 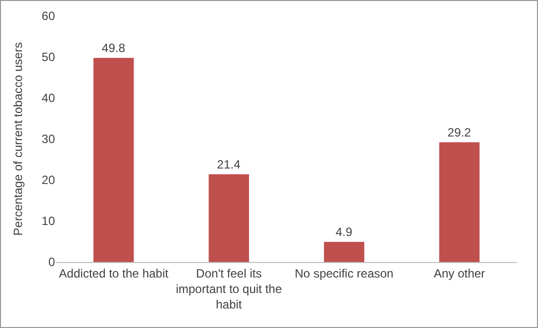 What do you see at coordinates (460, 132) in the screenshot?
I see `data-label: 29.2` at bounding box center [460, 132].